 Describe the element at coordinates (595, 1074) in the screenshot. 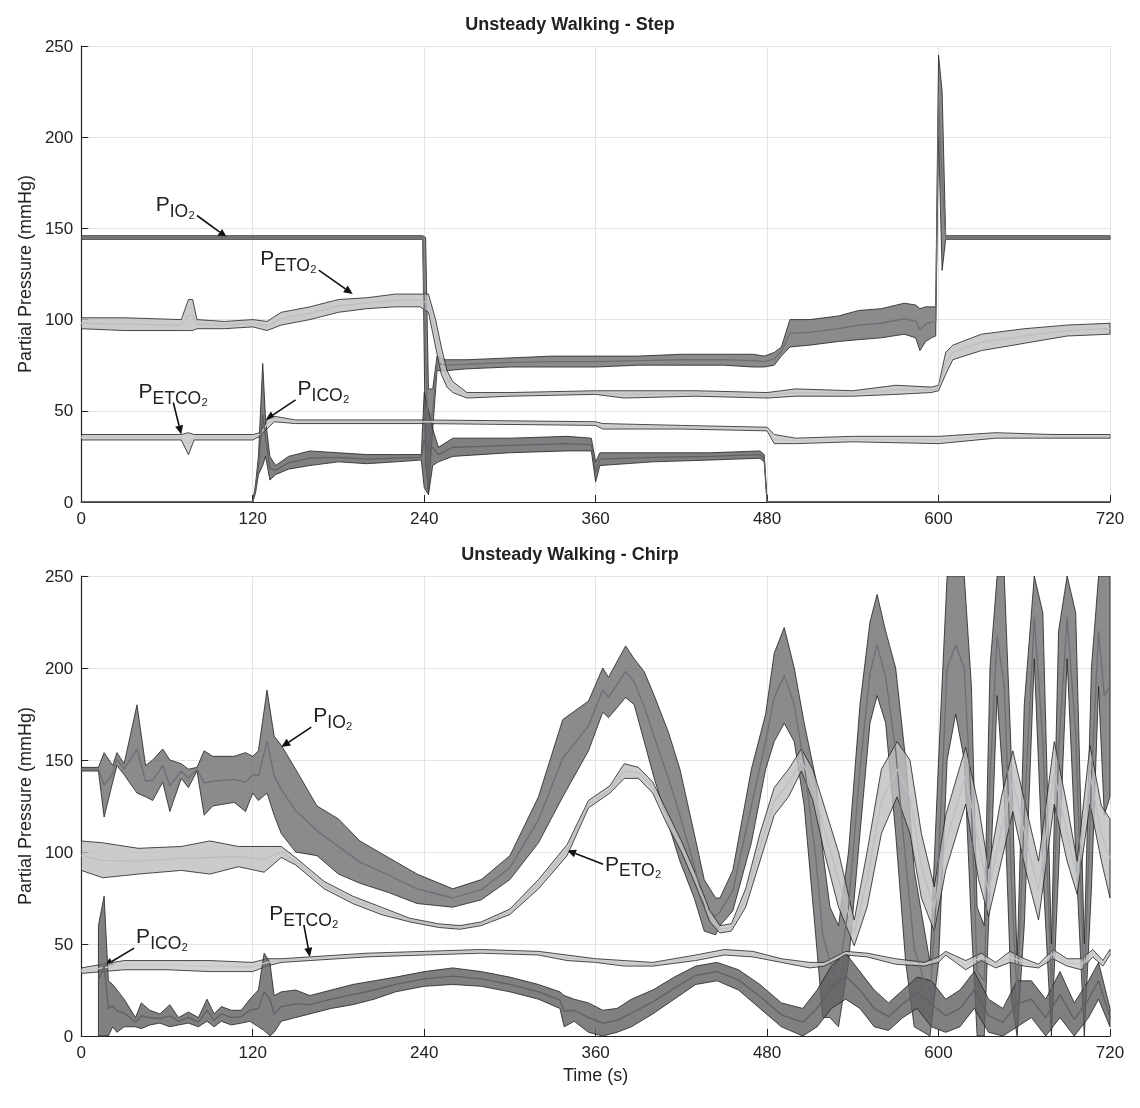

I see `x-axis-title: Time (s)` at that location.